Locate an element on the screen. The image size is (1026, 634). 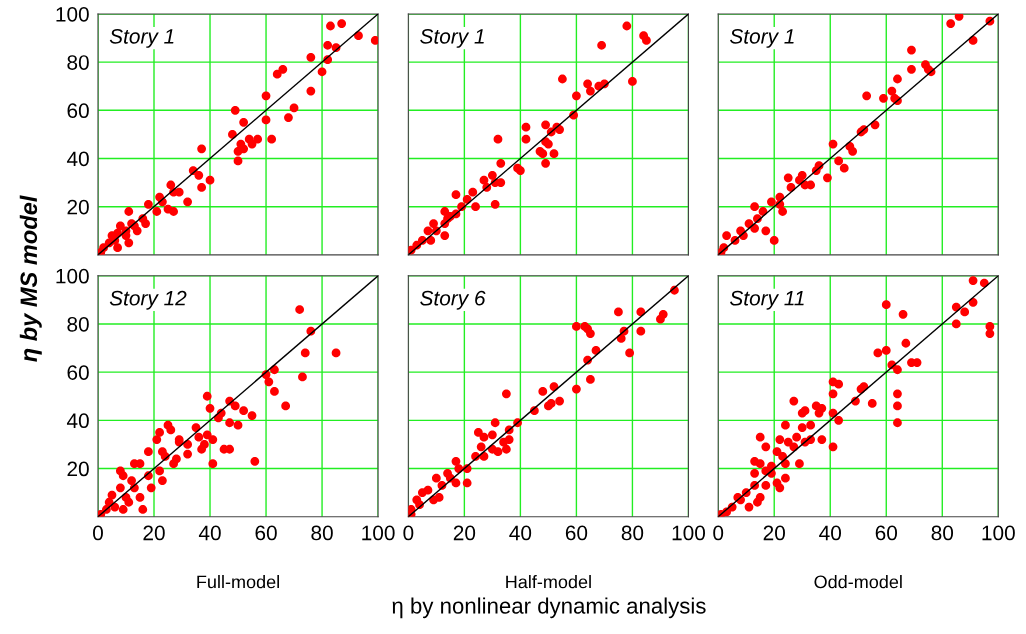
x-axis-title: Half-model is located at coordinates (548, 582).